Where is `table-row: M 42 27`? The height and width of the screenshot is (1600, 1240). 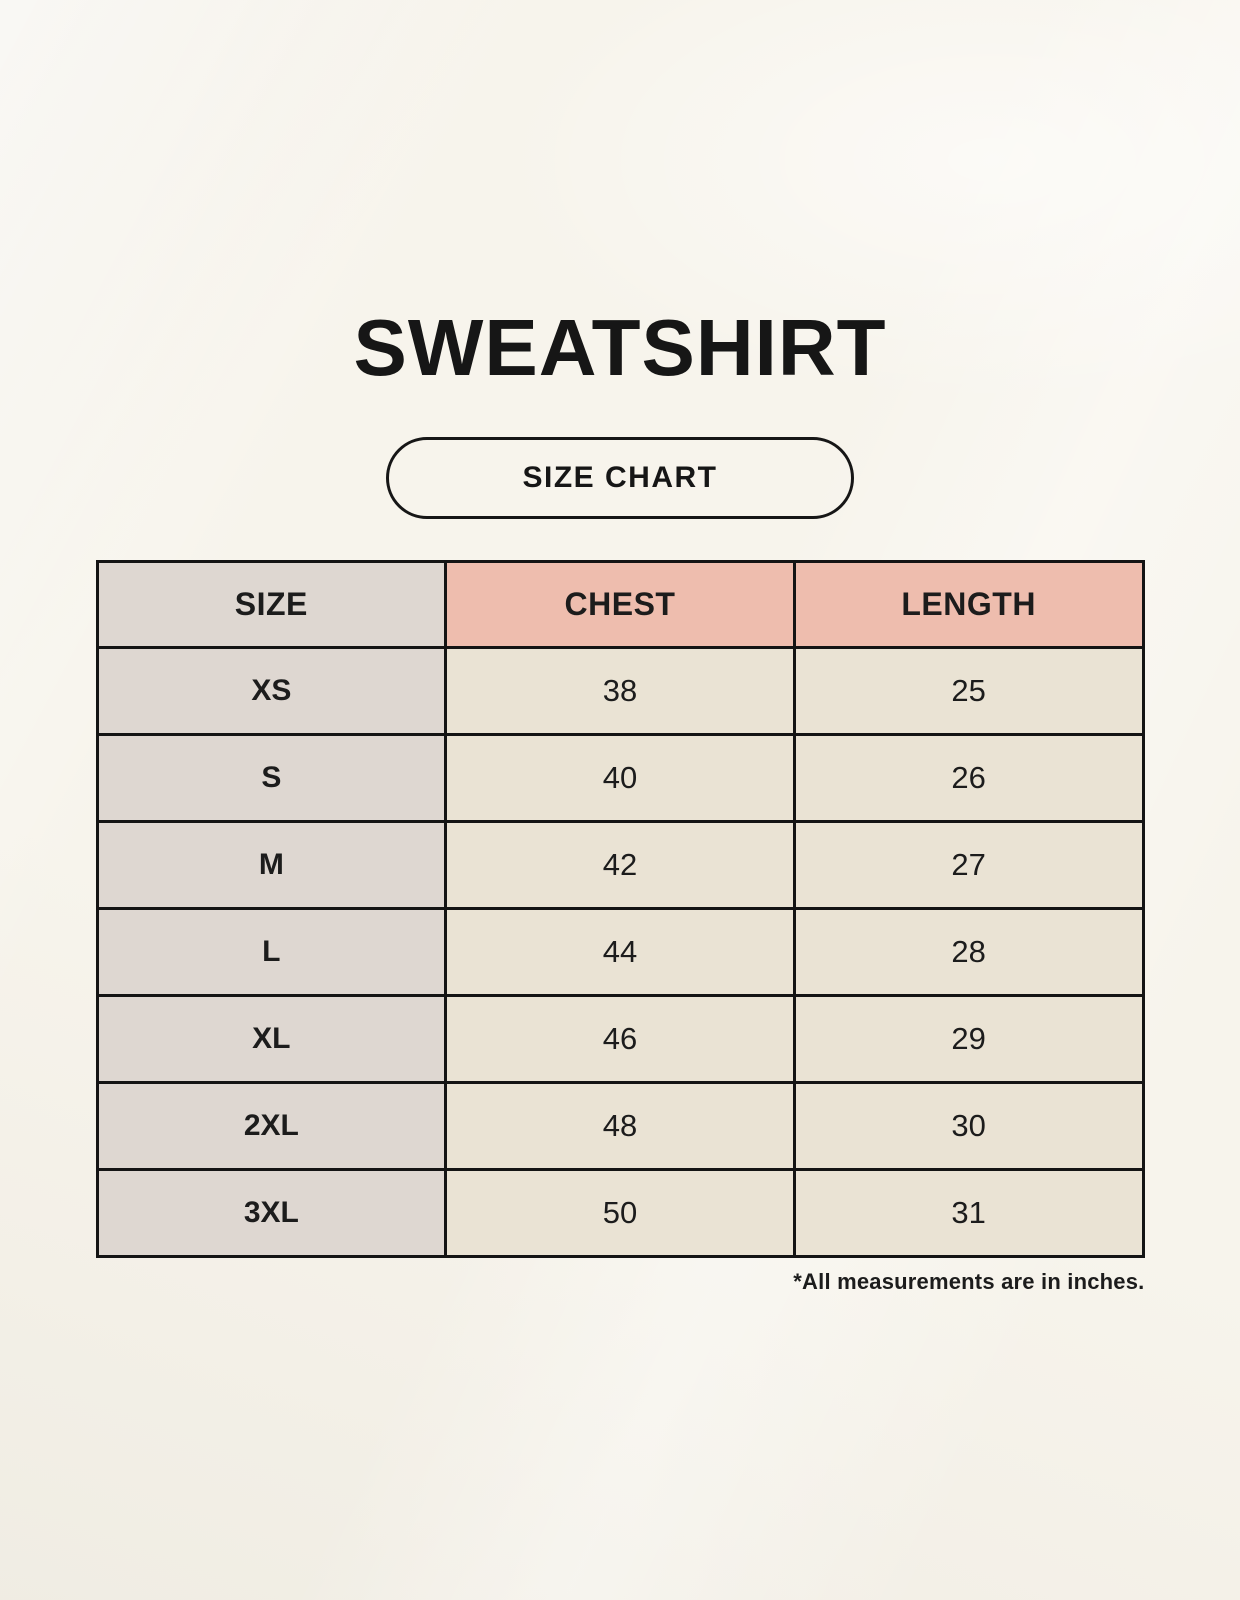
table-row: M 42 27 is located at coordinates (620, 865).